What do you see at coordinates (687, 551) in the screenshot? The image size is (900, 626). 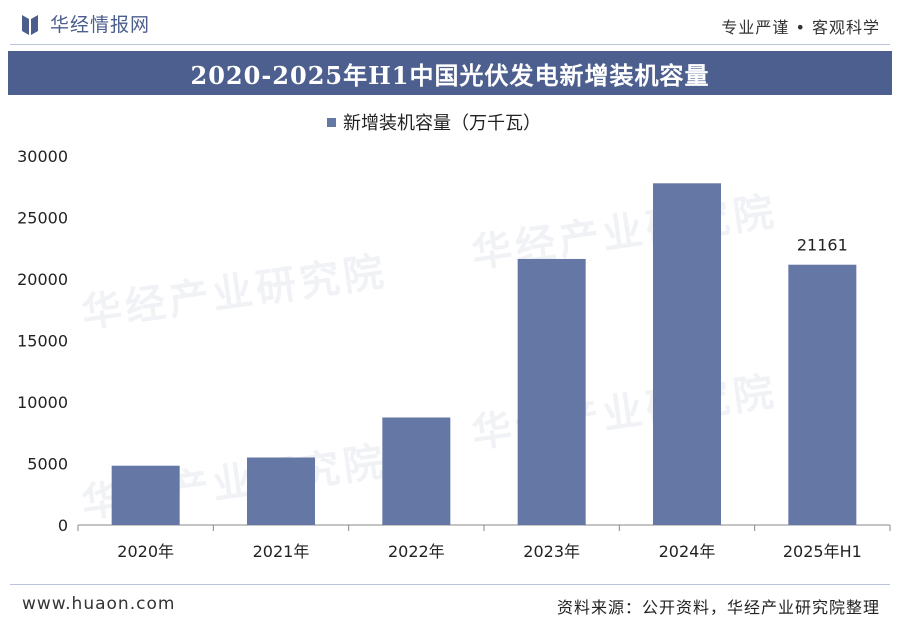 I see `x-tick-label: 2024年` at bounding box center [687, 551].